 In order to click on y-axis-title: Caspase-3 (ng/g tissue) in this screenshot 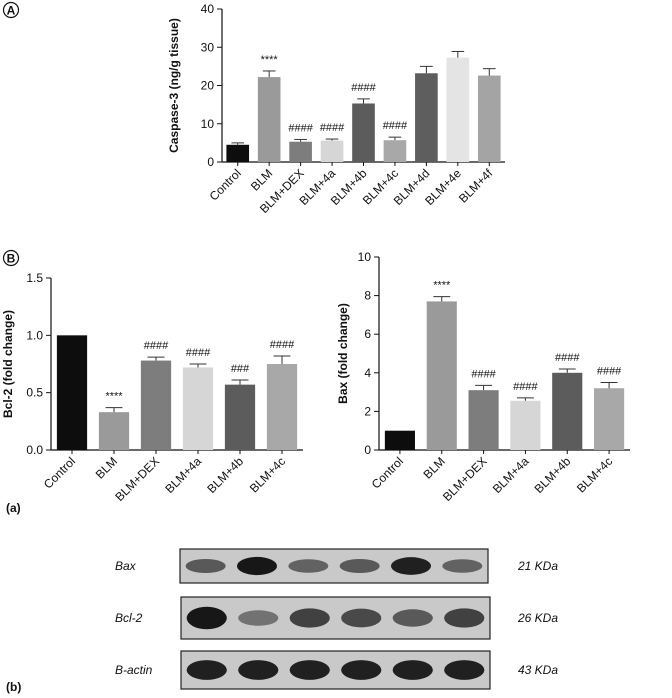, I will do `click(174, 85)`.